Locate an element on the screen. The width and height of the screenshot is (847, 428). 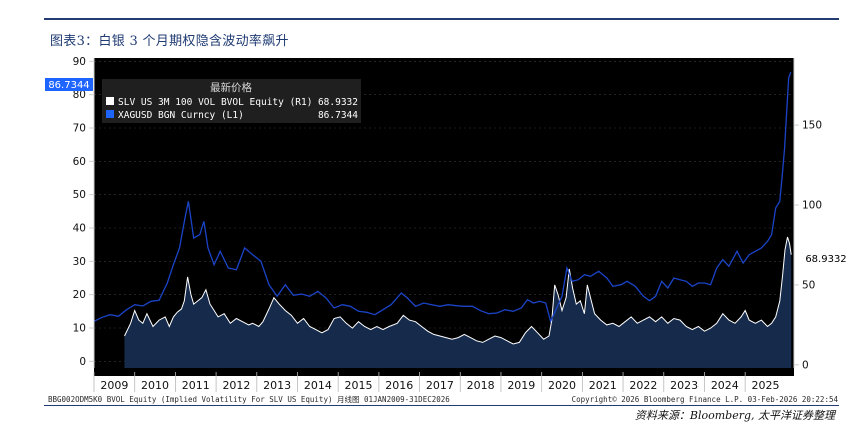
left-tick-label: 50 is located at coordinates (79, 195).